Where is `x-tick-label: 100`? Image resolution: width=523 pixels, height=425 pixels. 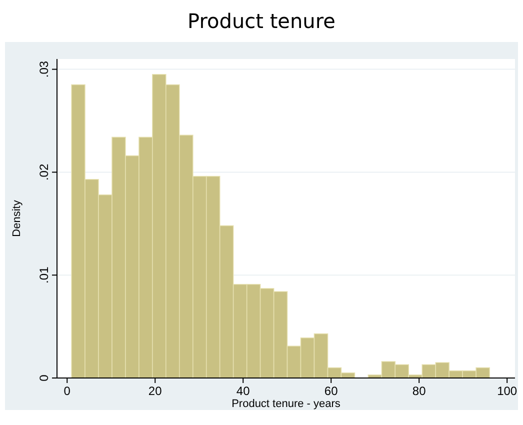 x-tick-label: 100 is located at coordinates (507, 391).